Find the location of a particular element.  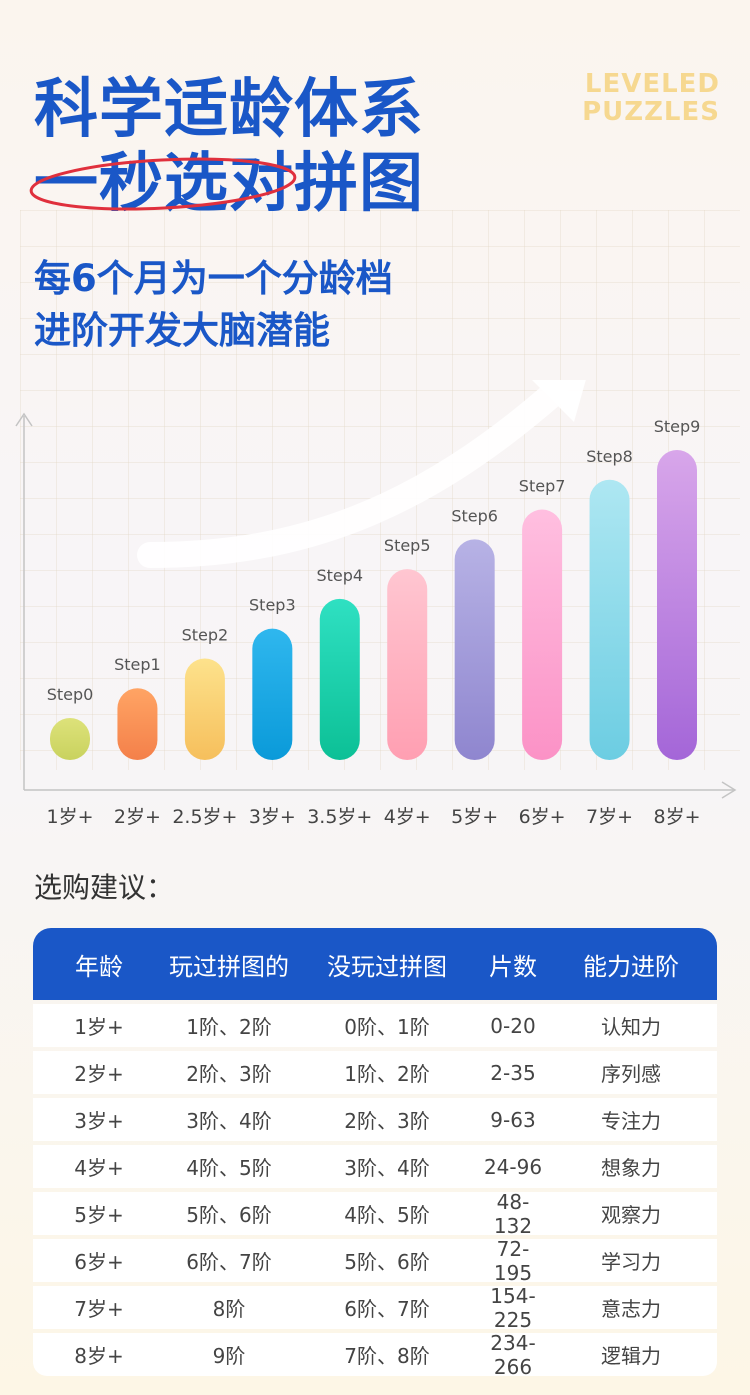

table-row: 5岁+ 5阶、6阶 4阶、5阶 48-132 观察力 is located at coordinates (375, 1213).